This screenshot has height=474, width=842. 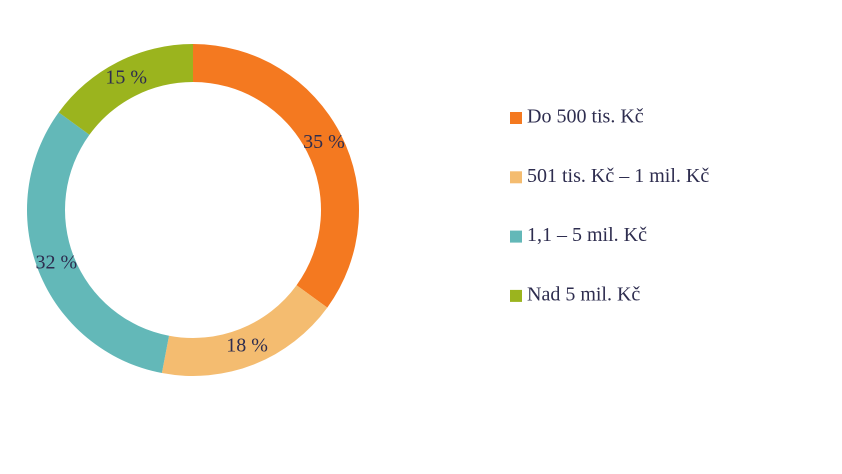 What do you see at coordinates (585, 117) in the screenshot?
I see `legend-label: Do 500 tis. Kč` at bounding box center [585, 117].